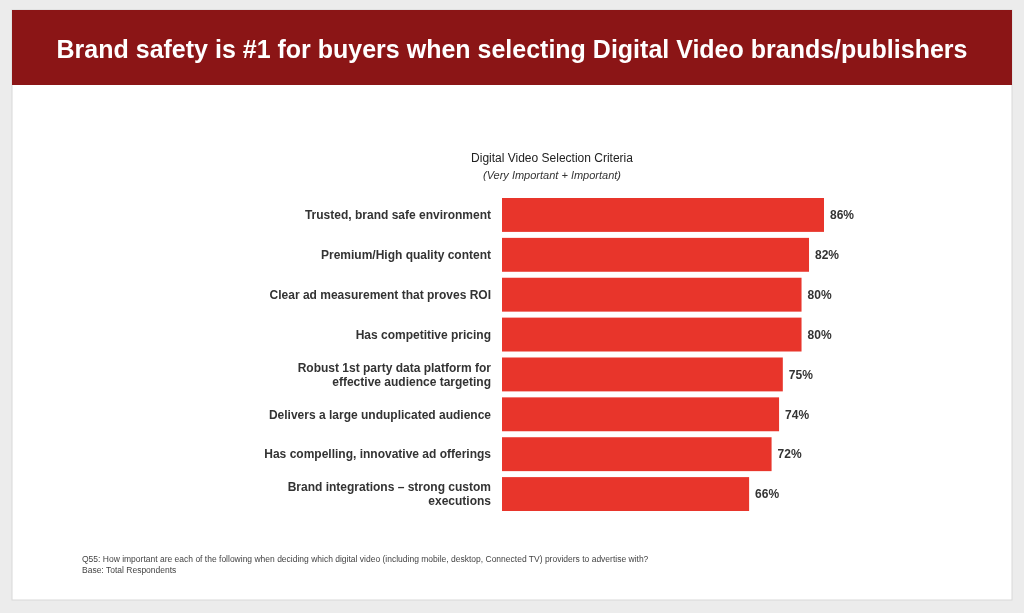 The width and height of the screenshot is (1024, 613). I want to click on y-tick-label: Delivers a large unduplicated audience, so click(380, 414).